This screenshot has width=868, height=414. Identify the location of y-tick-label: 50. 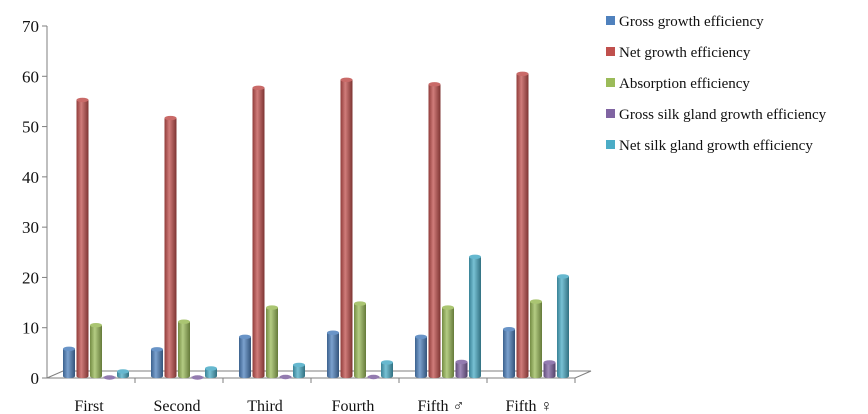
(30, 127).